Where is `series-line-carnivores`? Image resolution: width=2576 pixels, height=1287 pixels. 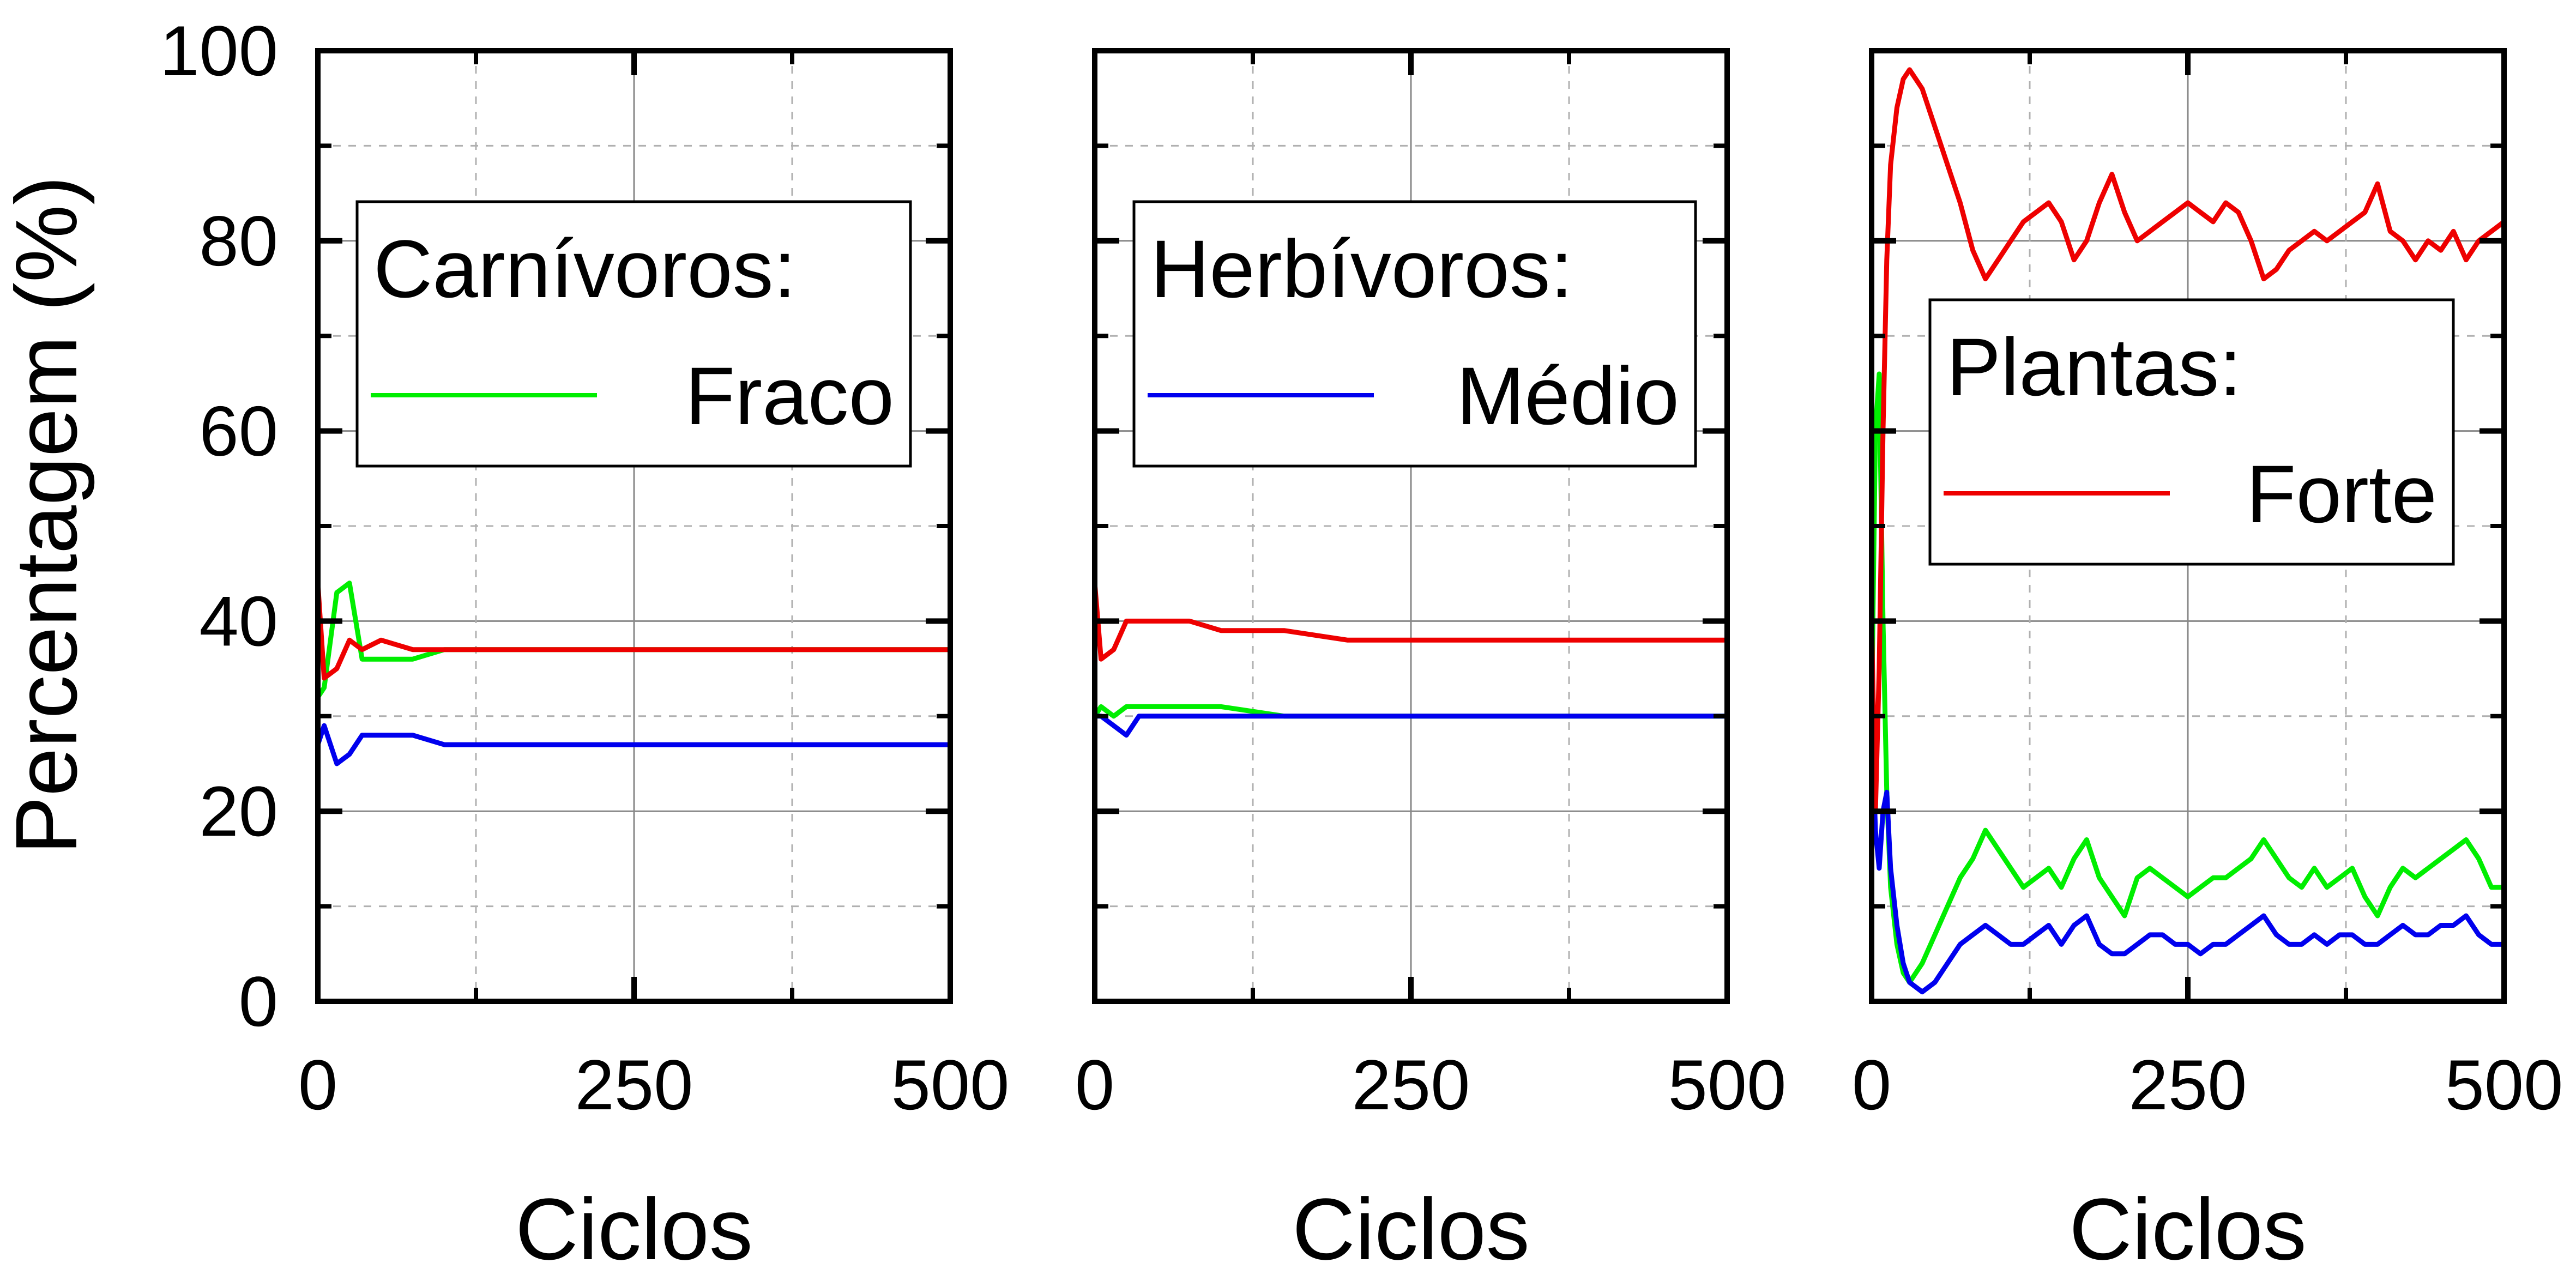
series-line-carnivores is located at coordinates (2187, 678).